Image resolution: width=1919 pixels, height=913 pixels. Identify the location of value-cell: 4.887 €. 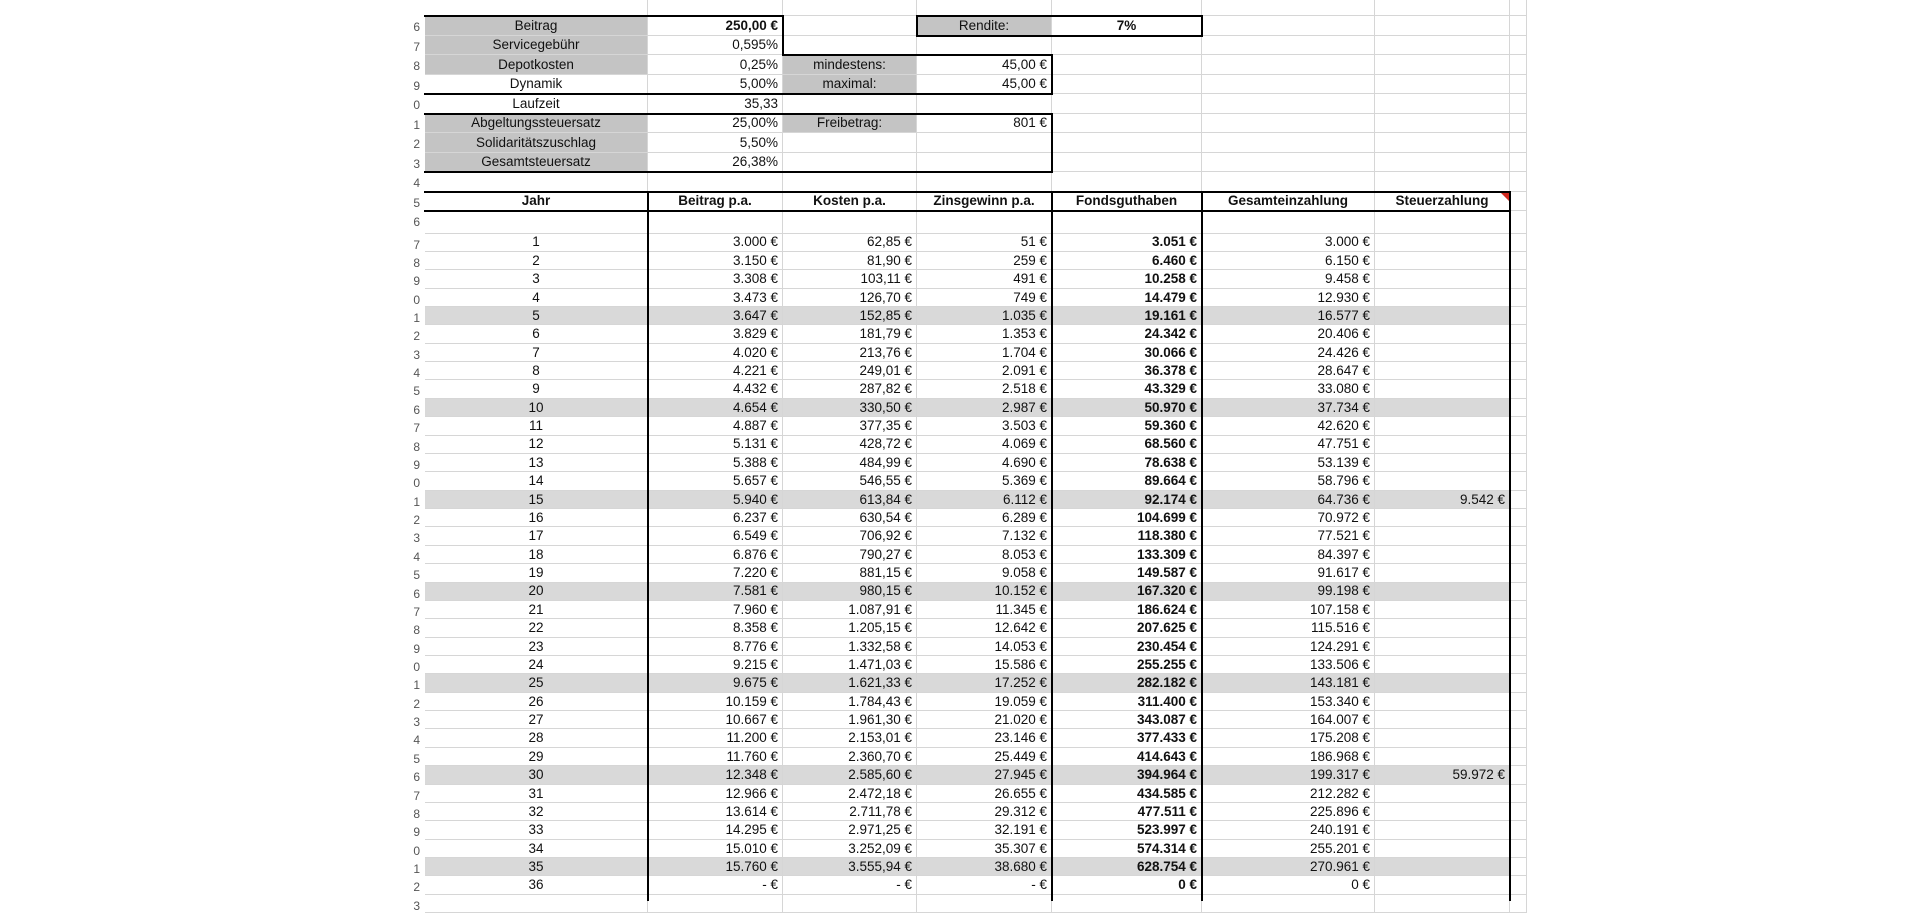
(715, 426).